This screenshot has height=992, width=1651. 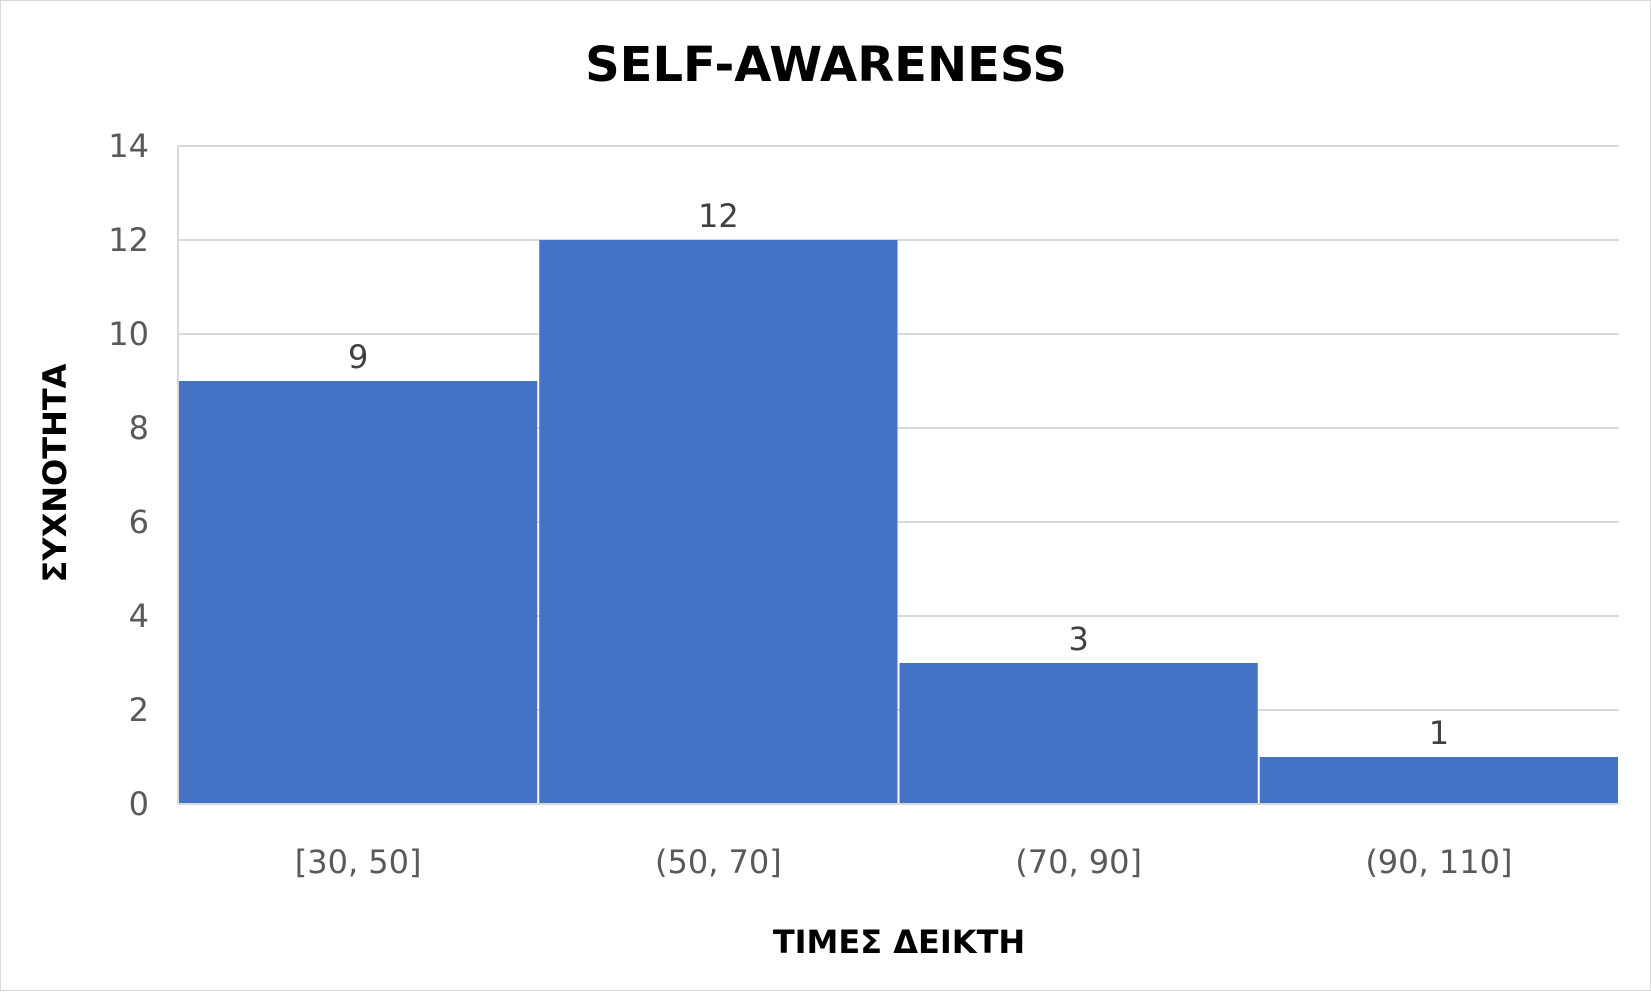 What do you see at coordinates (139, 428) in the screenshot?
I see `y-tick-label: 8` at bounding box center [139, 428].